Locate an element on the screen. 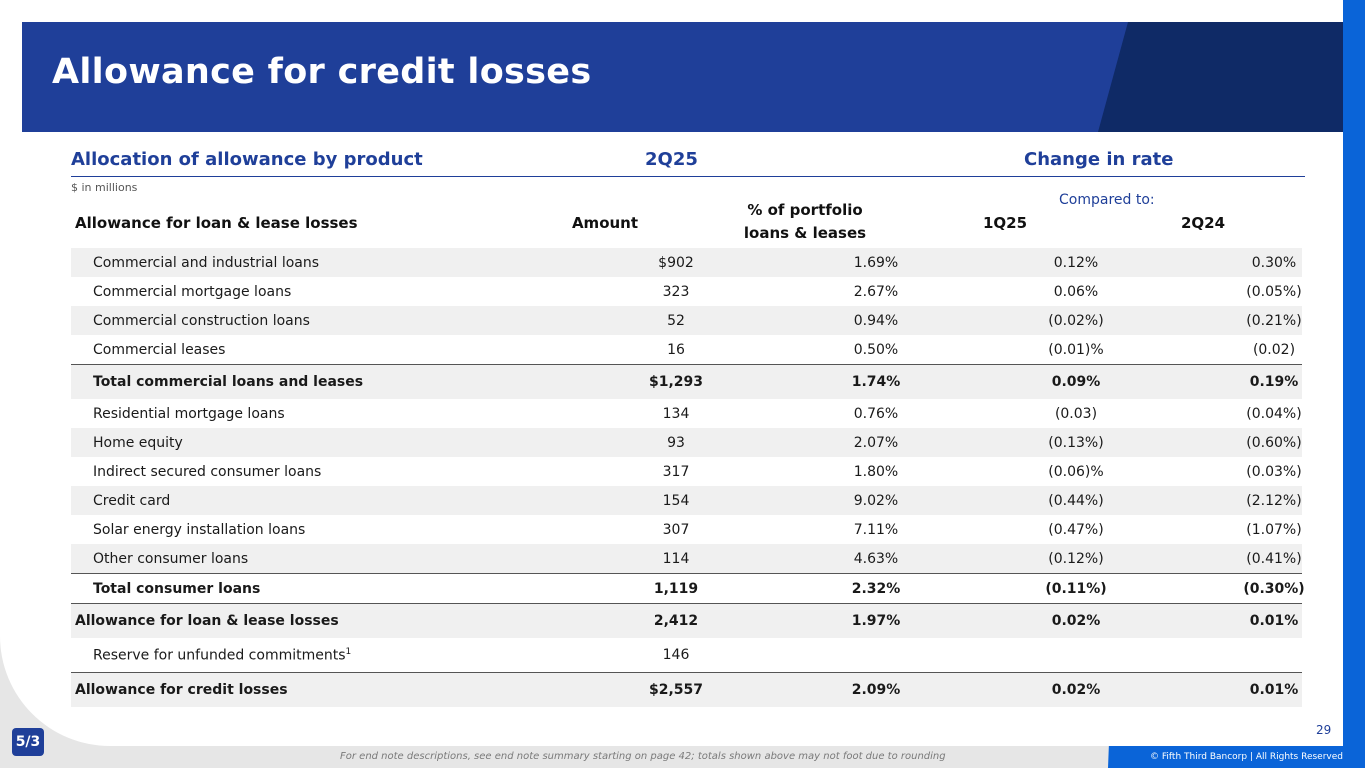  table-row: Home equity 93 2.07% (0.13%) (0.60%) is located at coordinates (686, 442).